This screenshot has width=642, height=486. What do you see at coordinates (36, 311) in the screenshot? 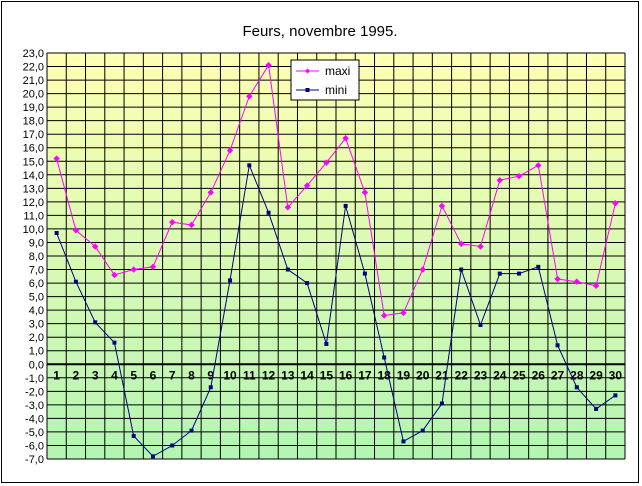
I see `y-tick-label: 4,0` at bounding box center [36, 311].